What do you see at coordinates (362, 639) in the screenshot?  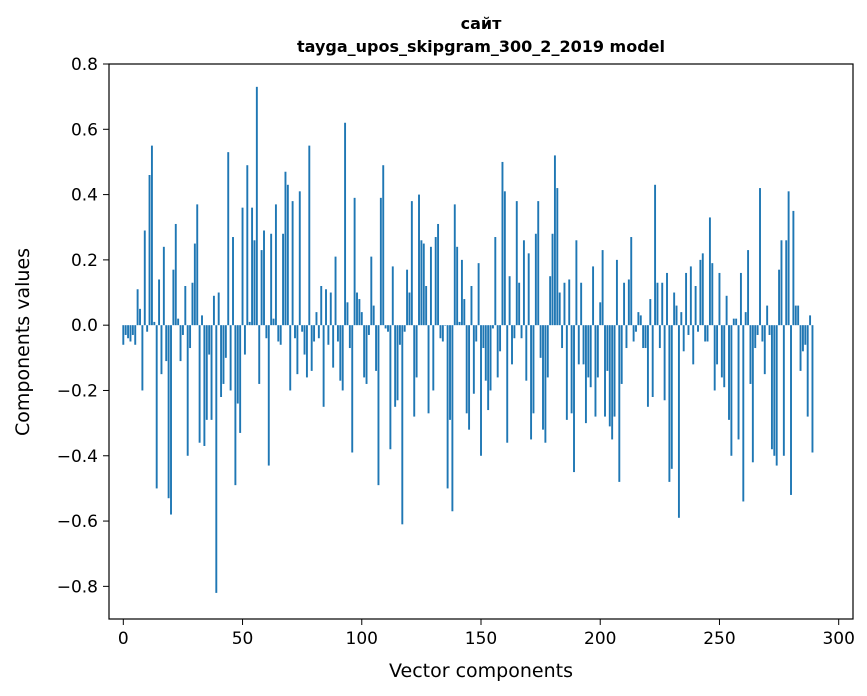 I see `x-tick-label: 100` at bounding box center [362, 639].